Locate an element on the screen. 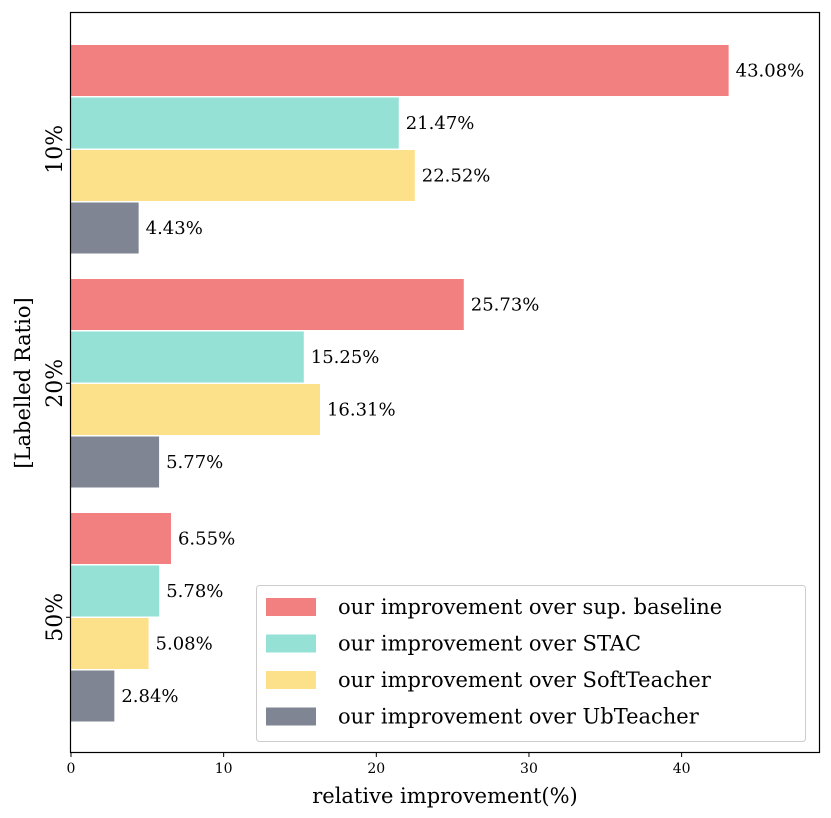  bar-value-label: 2.84% is located at coordinates (149, 696).